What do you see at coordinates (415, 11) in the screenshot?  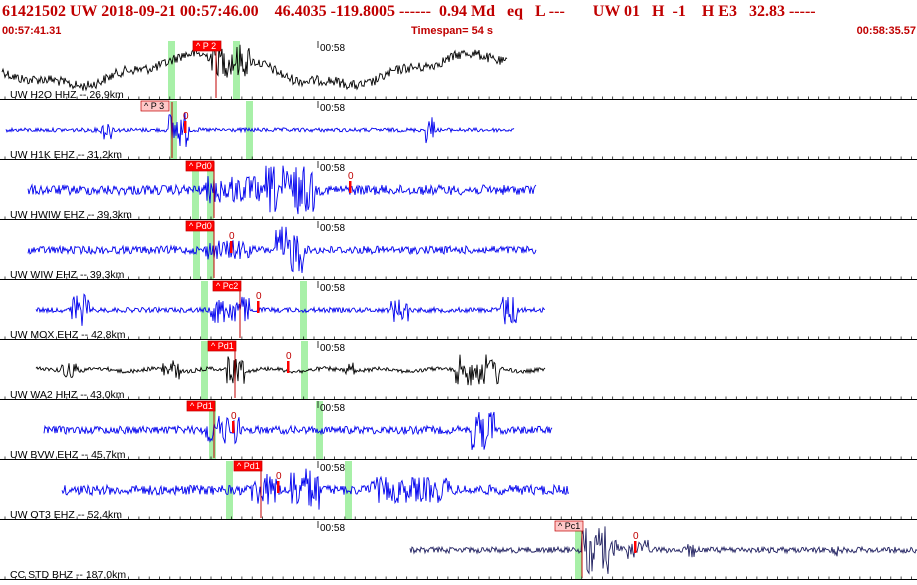 I see `depth: ------` at bounding box center [415, 11].